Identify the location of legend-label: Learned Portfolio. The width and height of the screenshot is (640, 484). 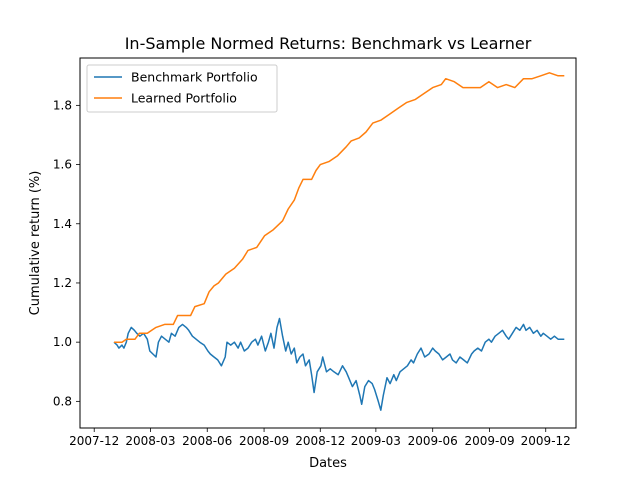
(184, 98).